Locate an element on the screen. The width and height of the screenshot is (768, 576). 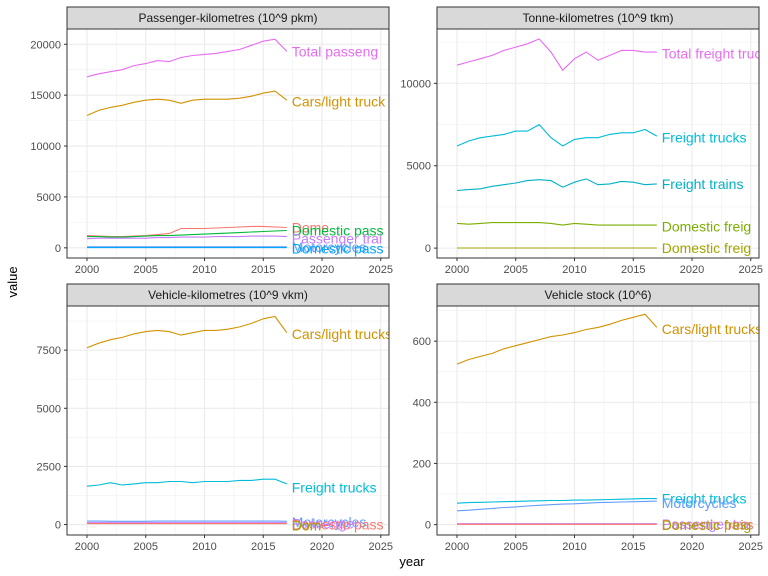
y-axis-title: value is located at coordinates (12, 281).